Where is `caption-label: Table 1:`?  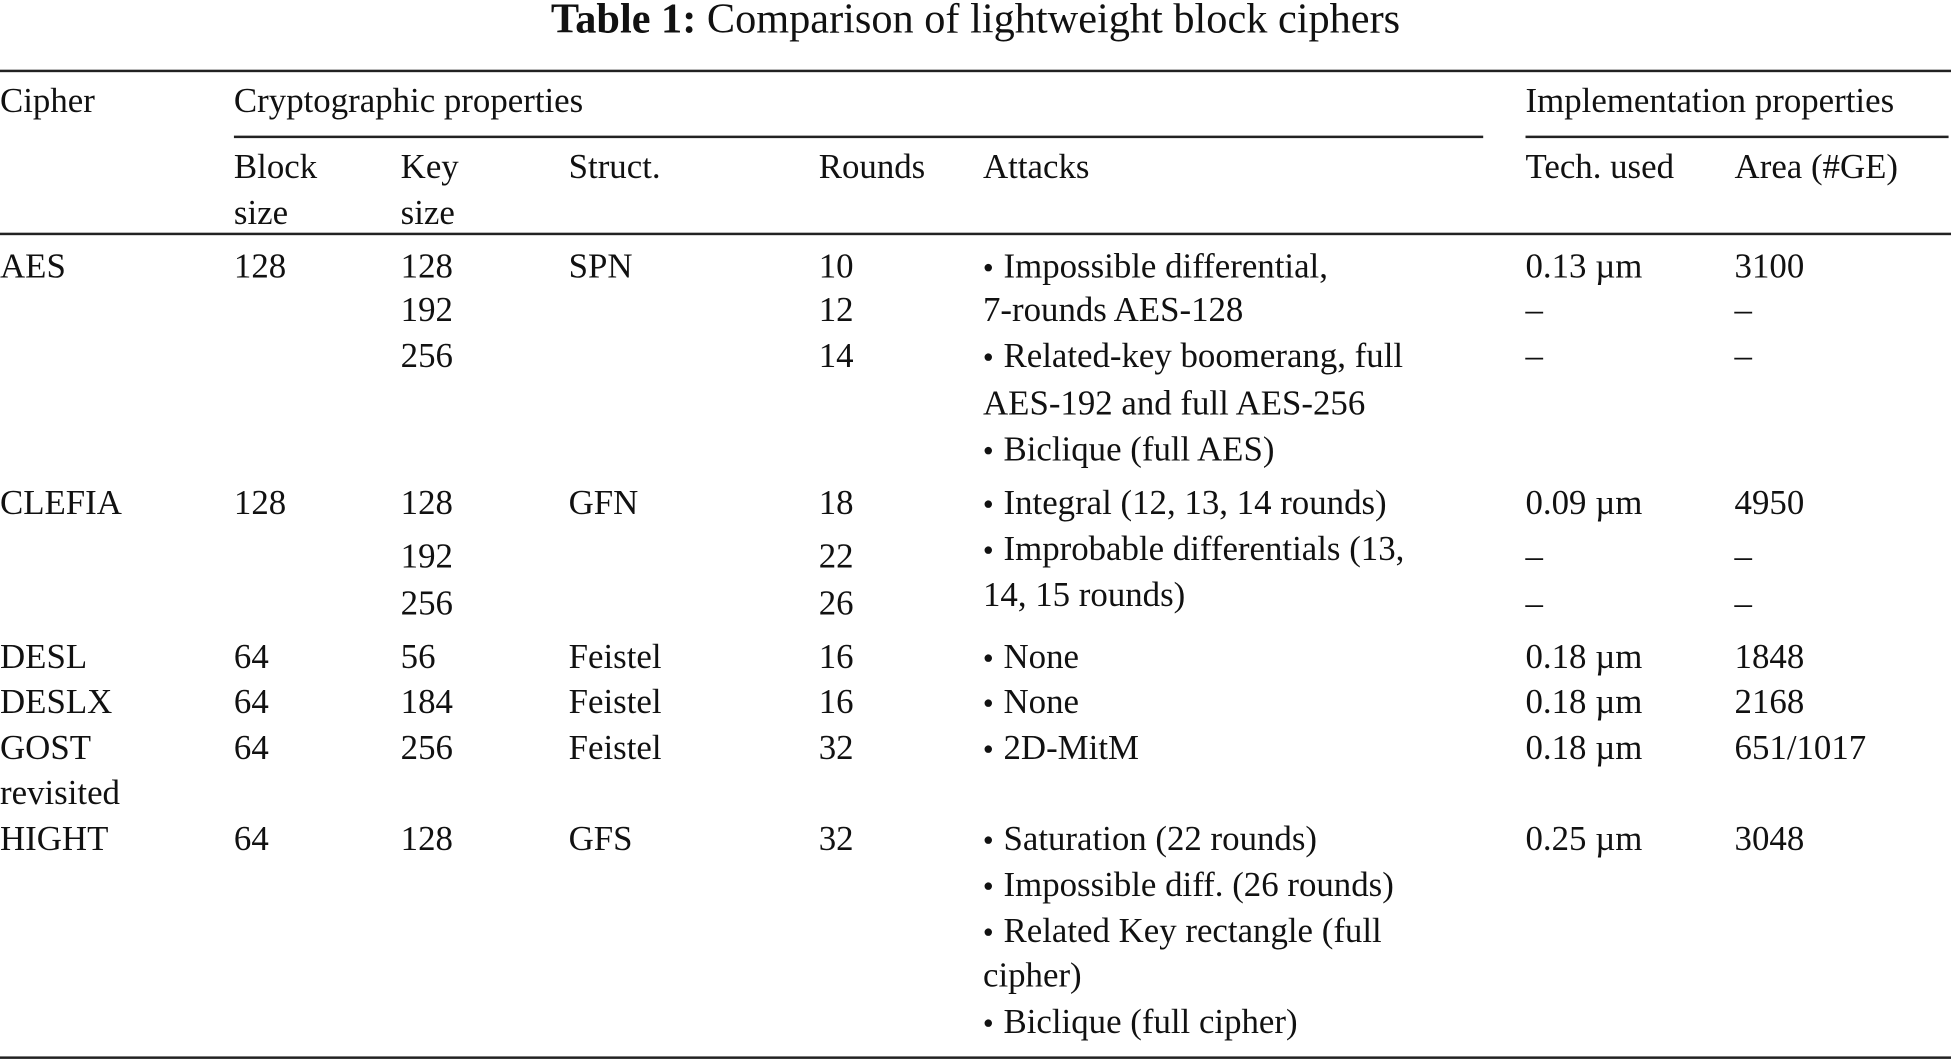
caption-label: Table 1: is located at coordinates (623, 21).